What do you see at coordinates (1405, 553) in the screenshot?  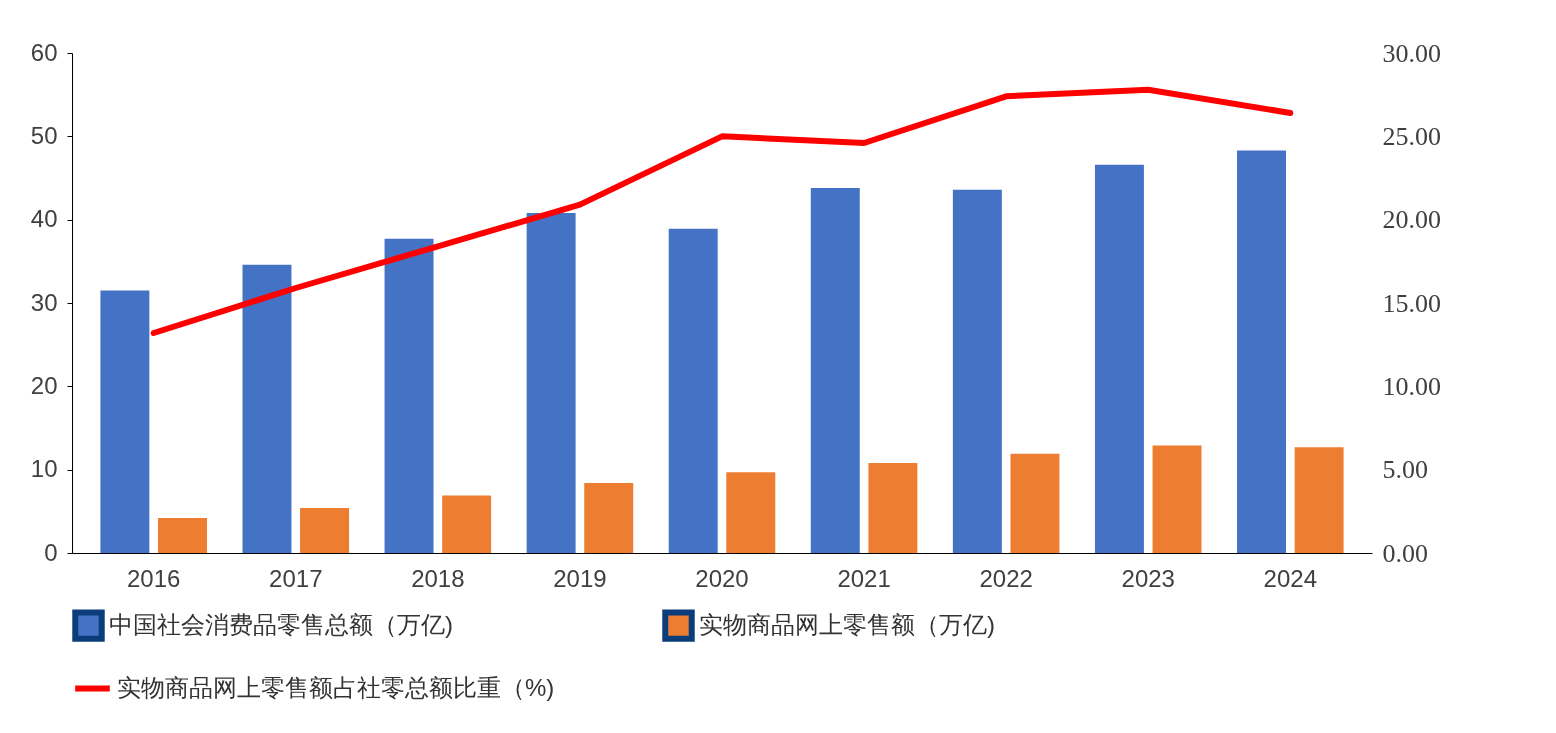 I see `y2-tick-label: 0.00` at bounding box center [1405, 553].